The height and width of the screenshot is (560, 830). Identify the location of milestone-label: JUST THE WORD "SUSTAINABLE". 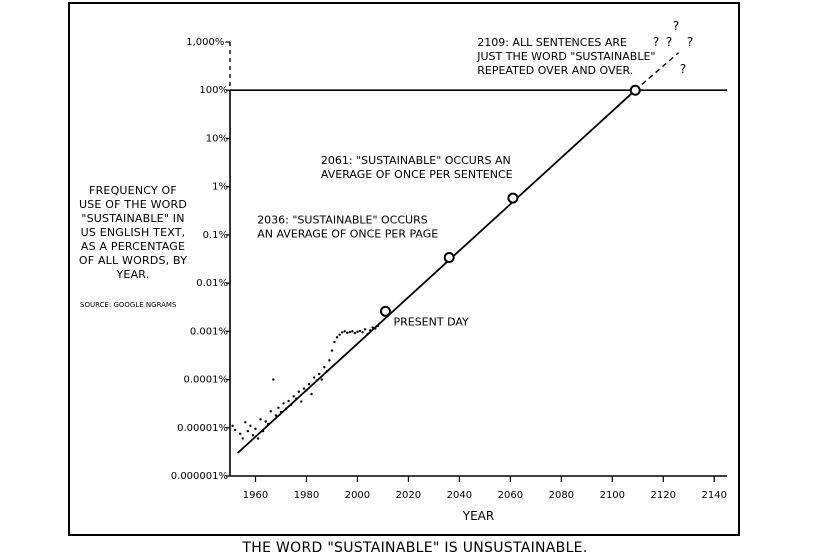
(565, 56).